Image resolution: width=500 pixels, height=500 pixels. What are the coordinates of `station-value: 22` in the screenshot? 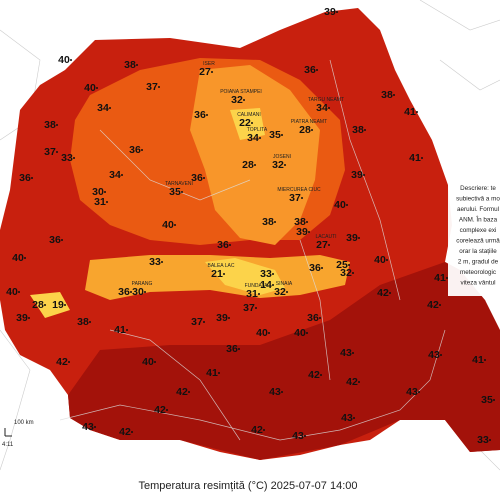 It's located at (245, 123).